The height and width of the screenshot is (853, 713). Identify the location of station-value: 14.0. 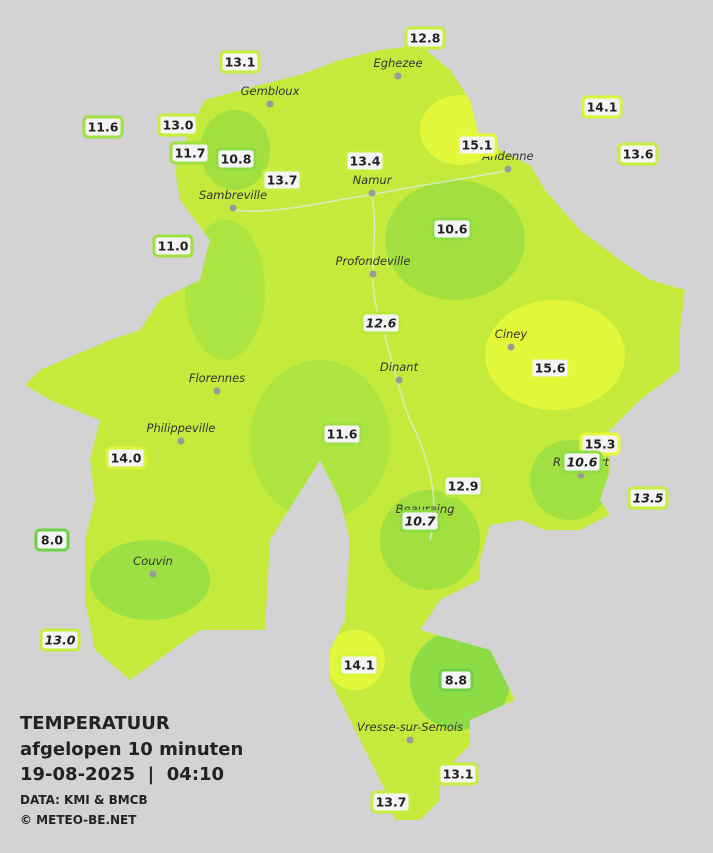
(126, 458).